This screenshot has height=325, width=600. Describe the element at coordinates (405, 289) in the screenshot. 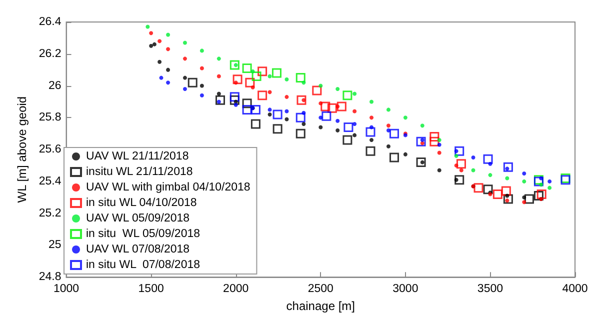

I see `x-tick-label: 3000` at that location.